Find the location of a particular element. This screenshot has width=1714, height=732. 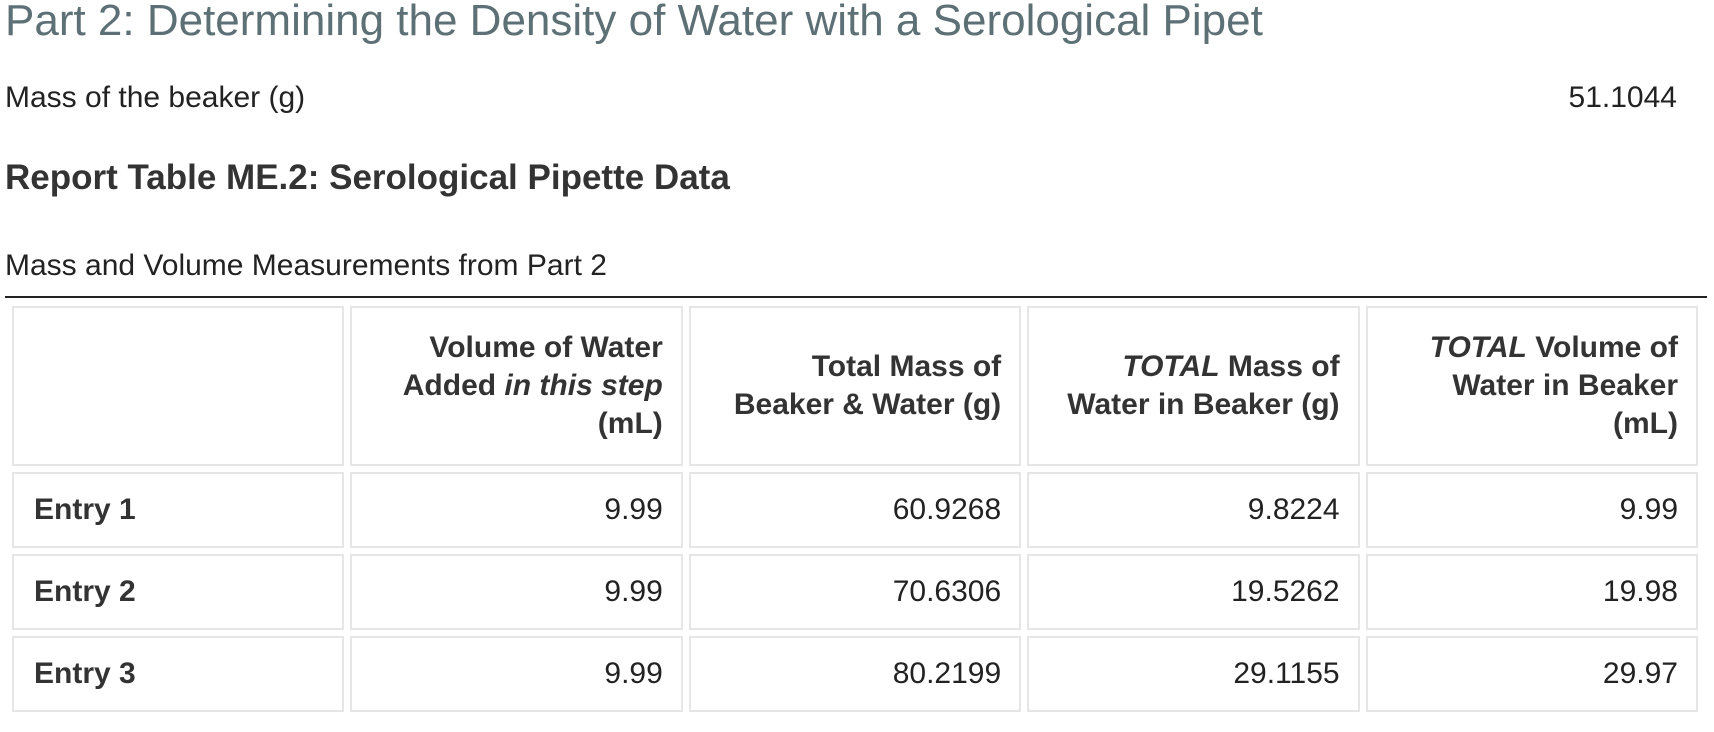

table-caption: Mass and Volume Measurements from Part 2 is located at coordinates (306, 265).